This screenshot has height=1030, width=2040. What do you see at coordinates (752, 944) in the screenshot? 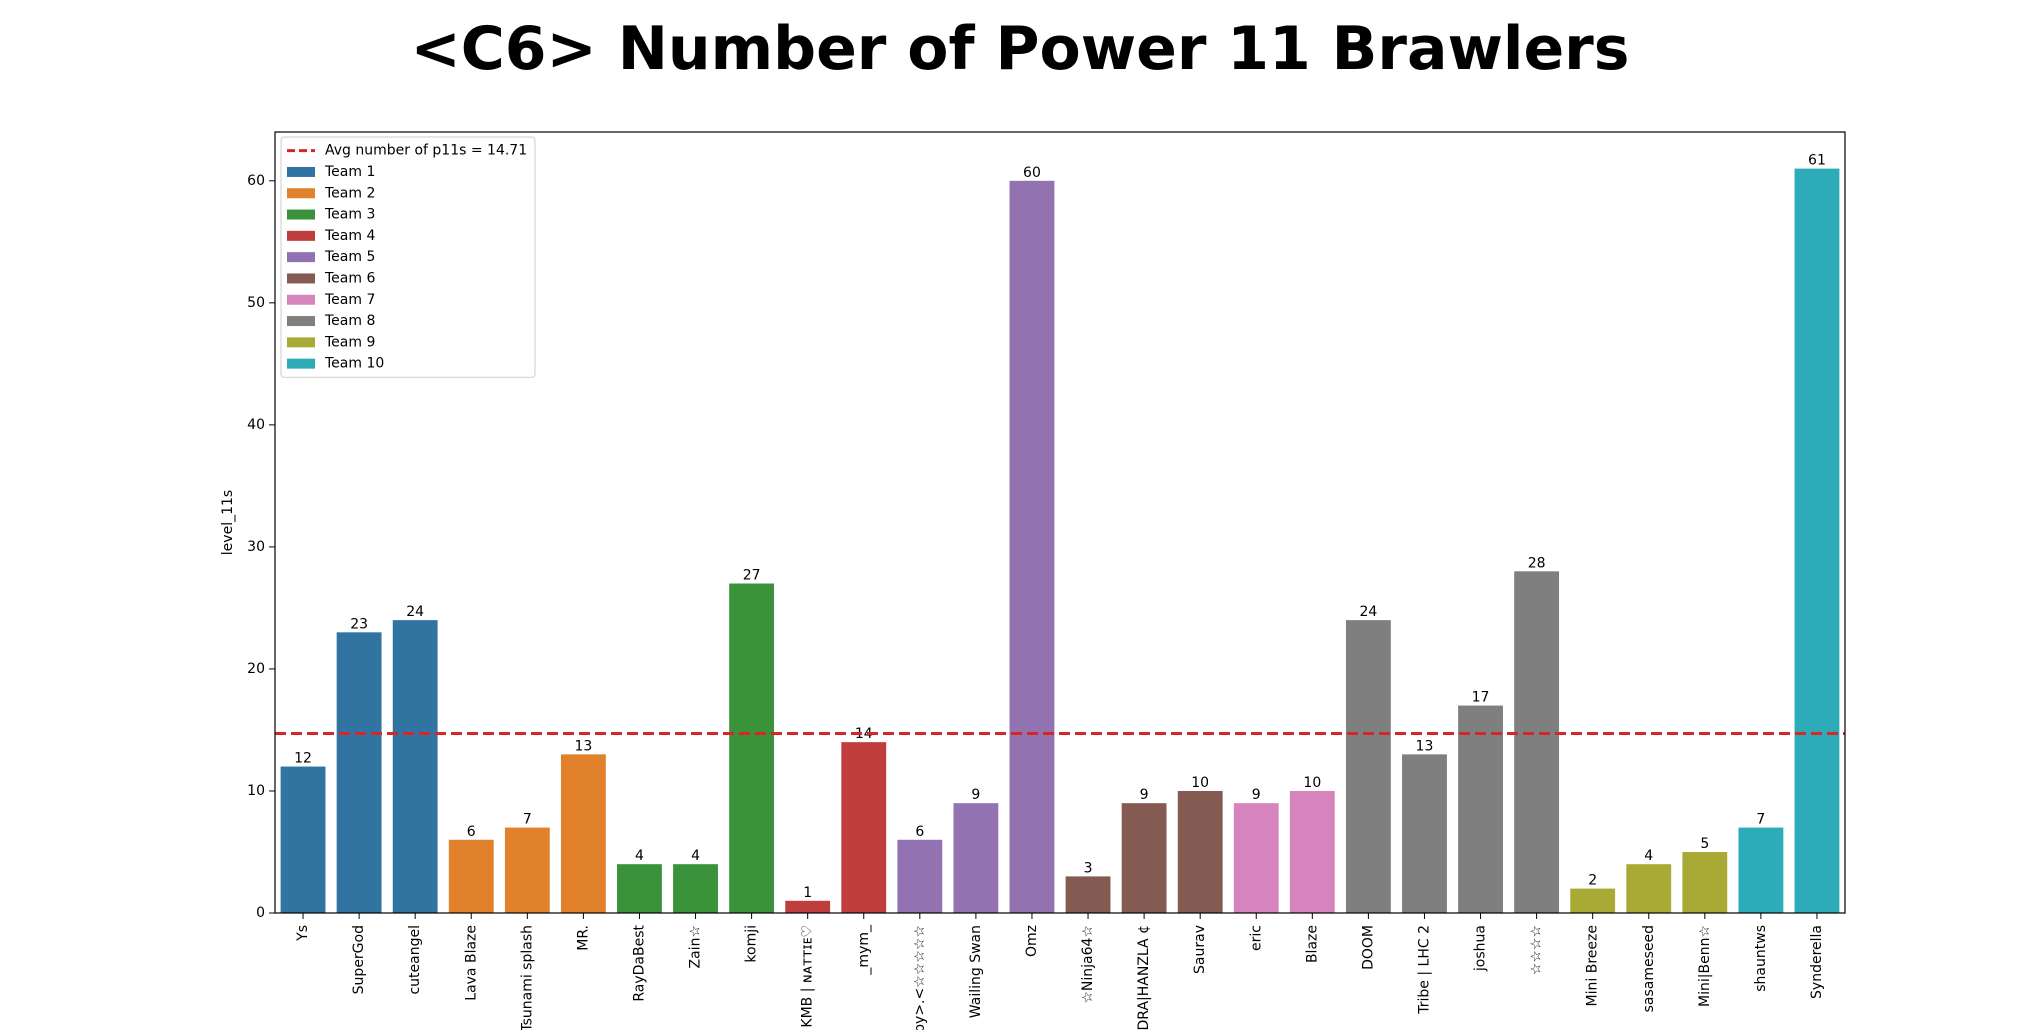
I see `x-tick-label-9: komji` at bounding box center [752, 944].